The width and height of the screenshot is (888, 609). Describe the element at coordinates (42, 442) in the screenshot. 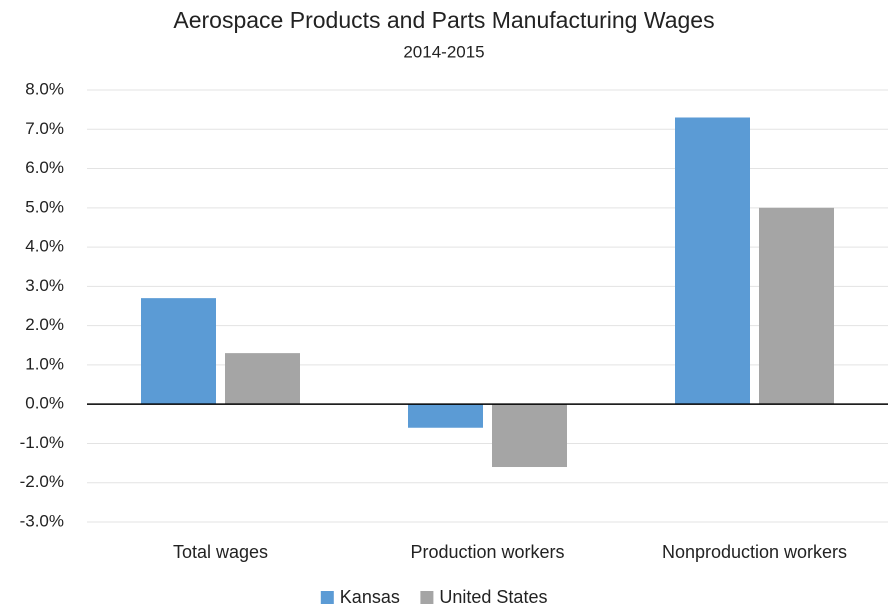

I see `y-tick-label: -1.0%` at that location.